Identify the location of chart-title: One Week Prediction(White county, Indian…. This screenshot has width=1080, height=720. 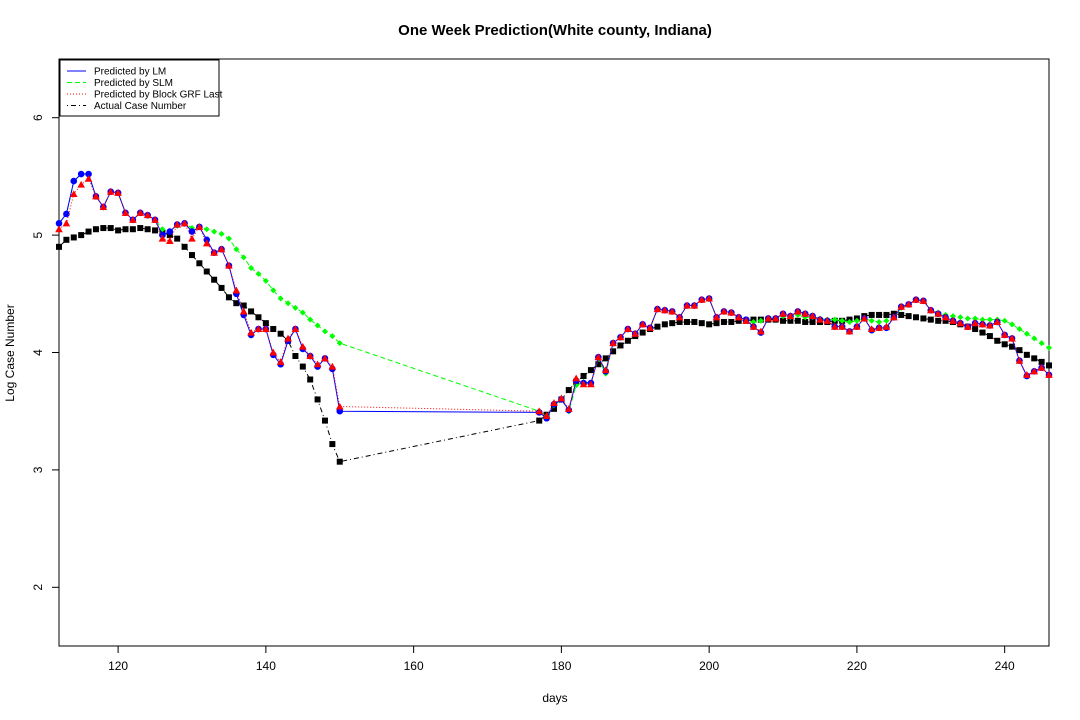
(555, 30).